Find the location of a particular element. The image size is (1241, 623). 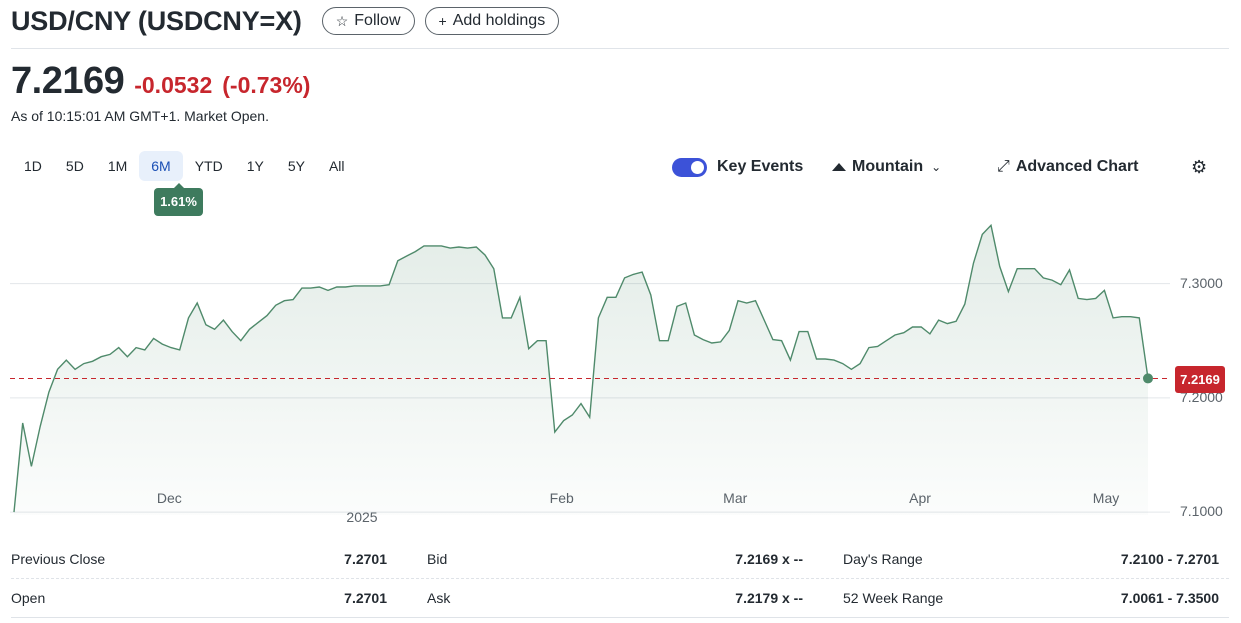

chart-type-label: Mountain is located at coordinates (888, 166).